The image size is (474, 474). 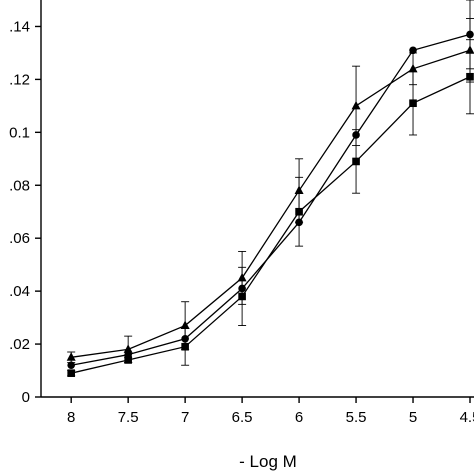 I want to click on y-ticks: 0 .02 .04 .06 .08 0.1 .12 .14, so click(x=25, y=212).